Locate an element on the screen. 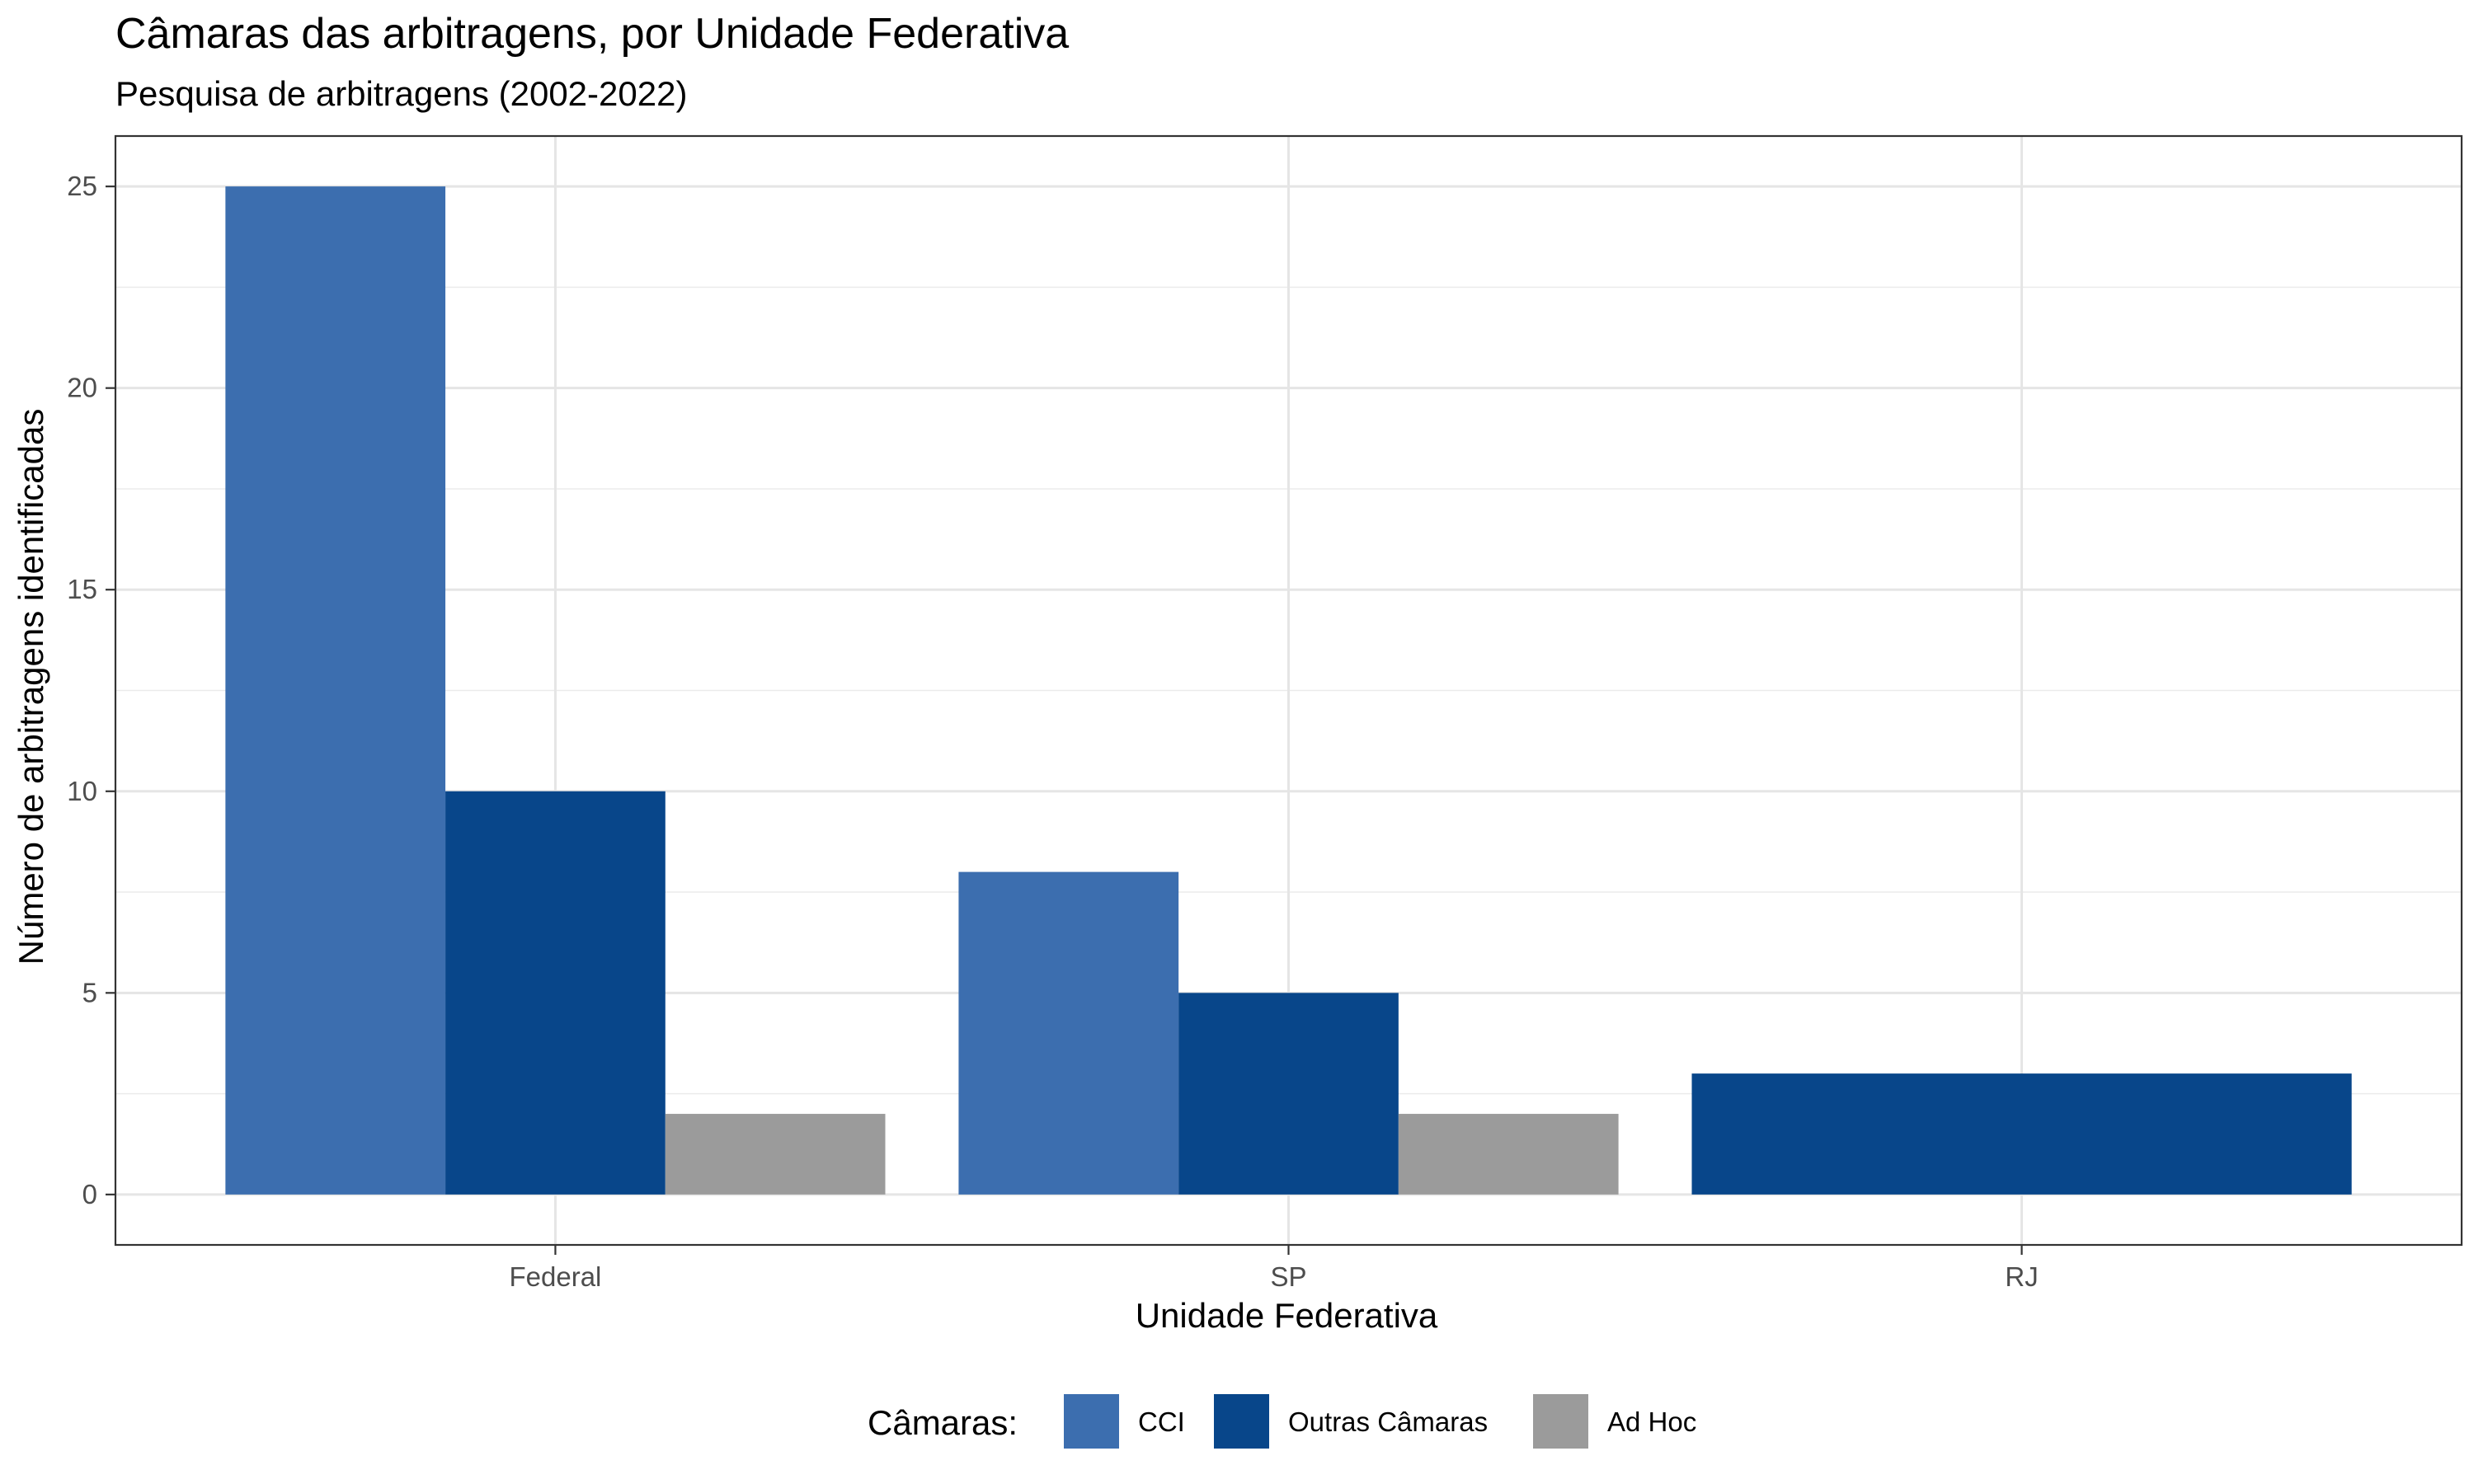 Image resolution: width=2474 pixels, height=1484 pixels. legend-label: CCI is located at coordinates (1161, 1422).